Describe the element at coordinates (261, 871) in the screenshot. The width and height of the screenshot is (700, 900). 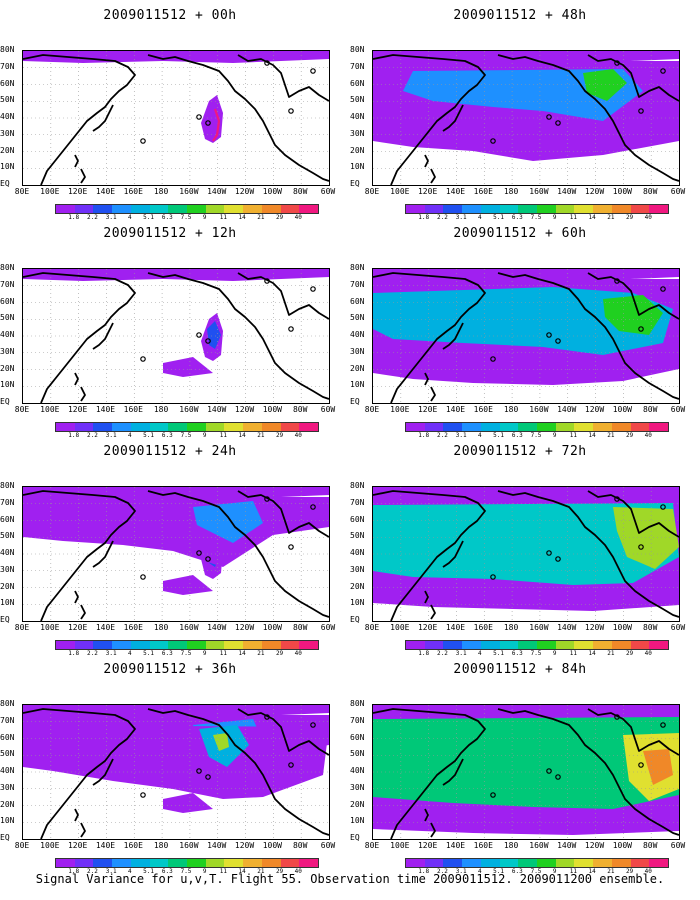
I see `colorbar-tick: 21` at that location.